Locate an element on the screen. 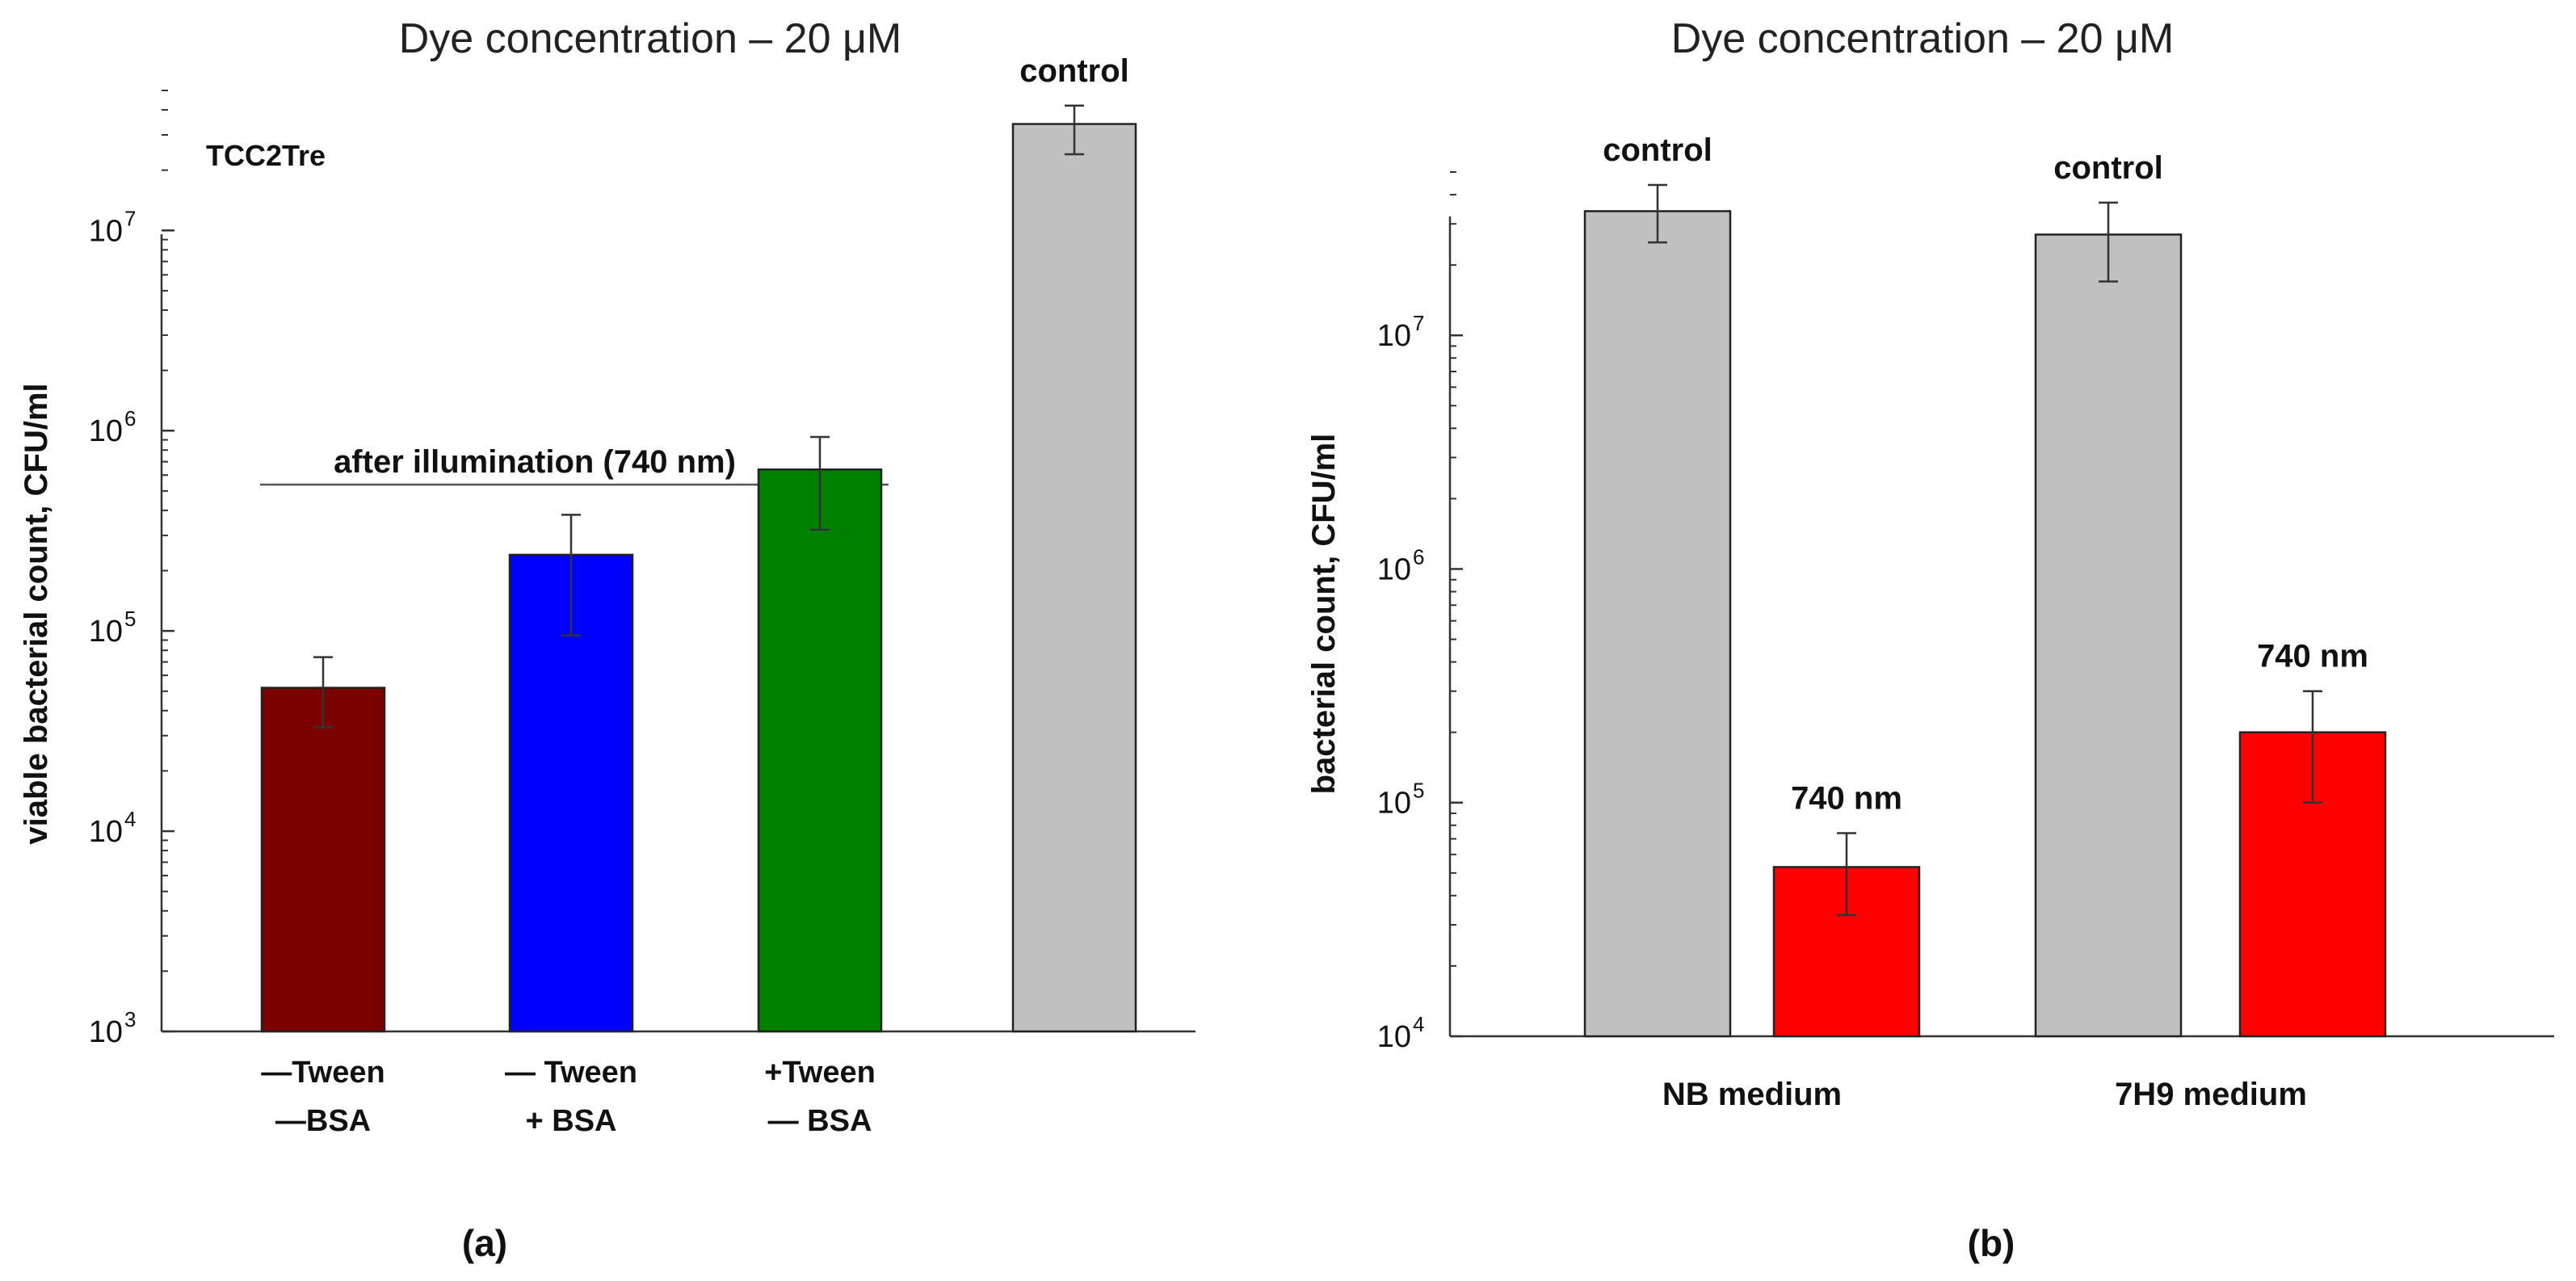  panel-a-bar-top-label: control is located at coordinates (1074, 71).